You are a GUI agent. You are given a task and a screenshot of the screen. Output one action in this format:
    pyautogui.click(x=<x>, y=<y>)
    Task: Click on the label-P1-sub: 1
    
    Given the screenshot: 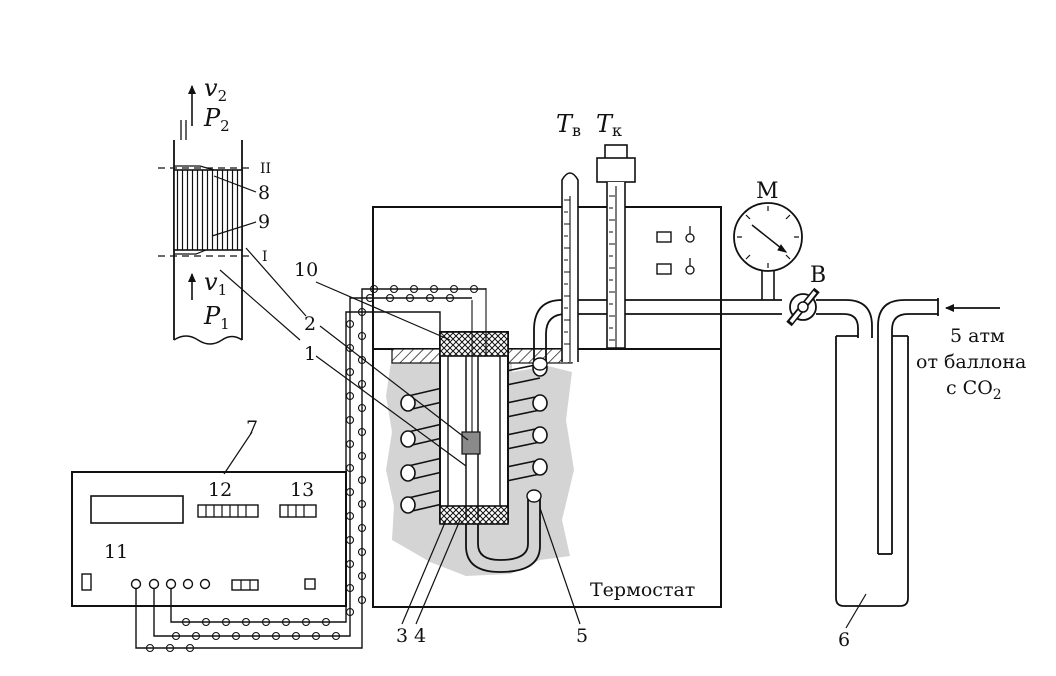 What is the action you would take?
    pyautogui.click(x=225, y=324)
    